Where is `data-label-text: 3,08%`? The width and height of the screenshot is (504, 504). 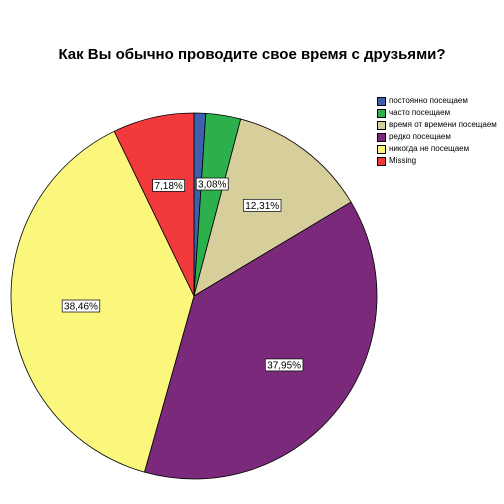 data-label-text: 3,08% is located at coordinates (212, 185).